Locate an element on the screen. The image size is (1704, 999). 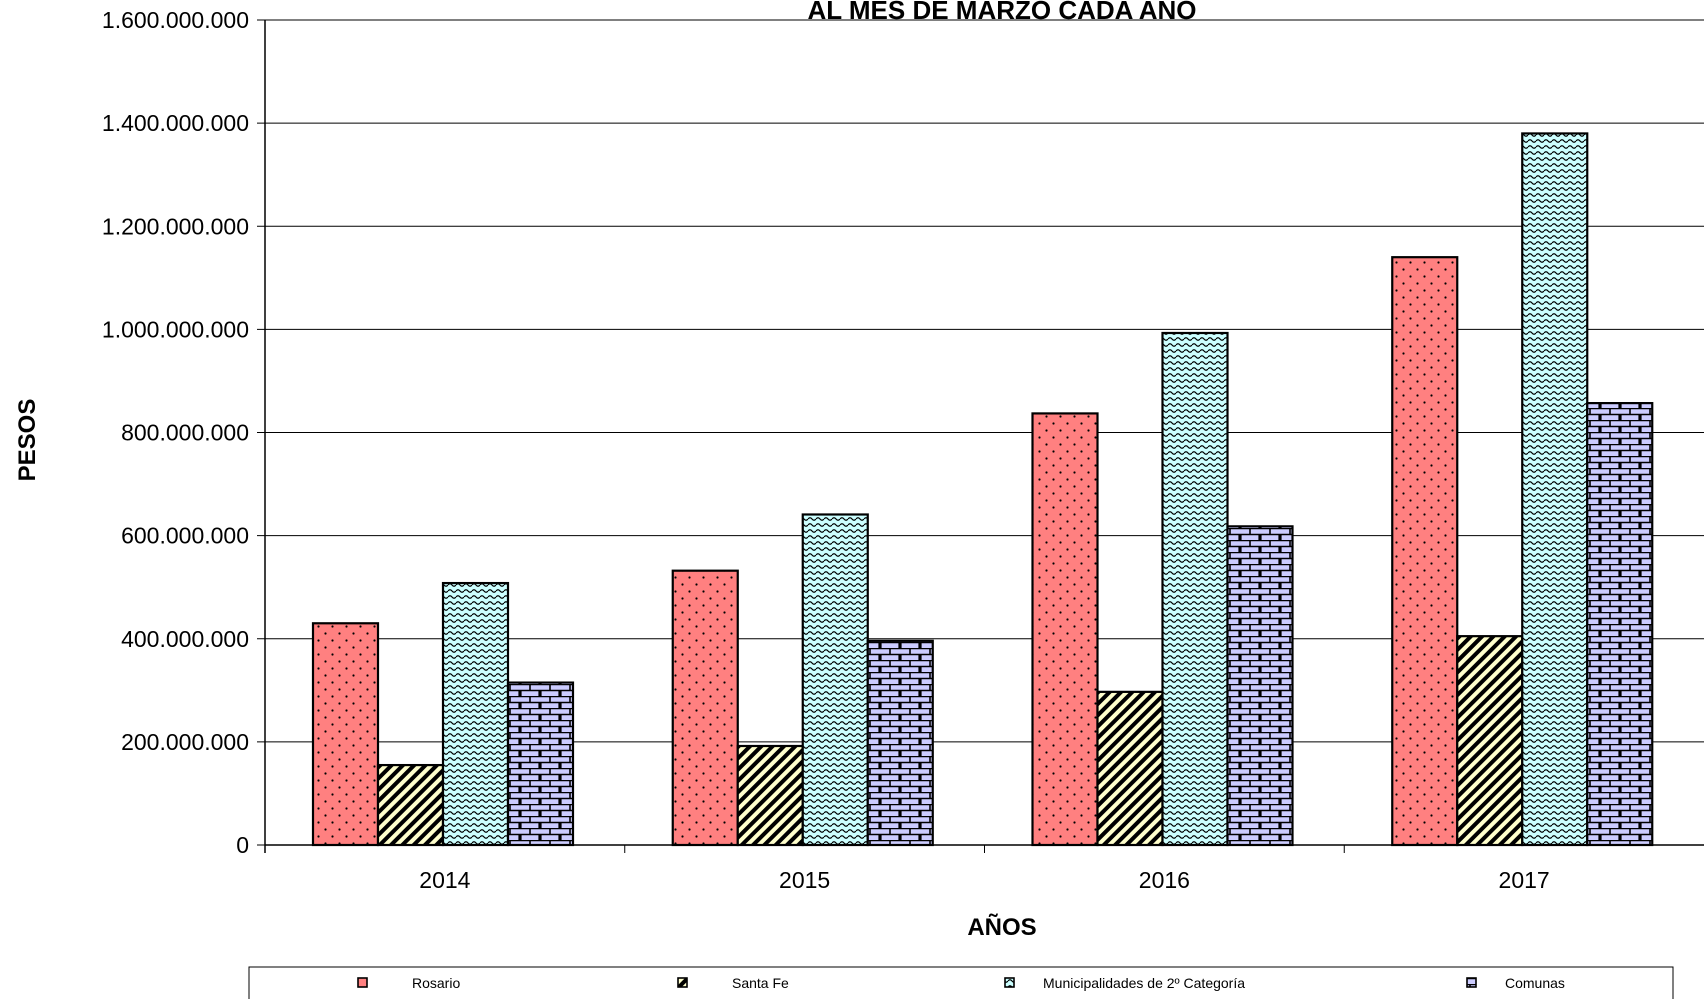
bar-comunas-2015 is located at coordinates (900, 743).